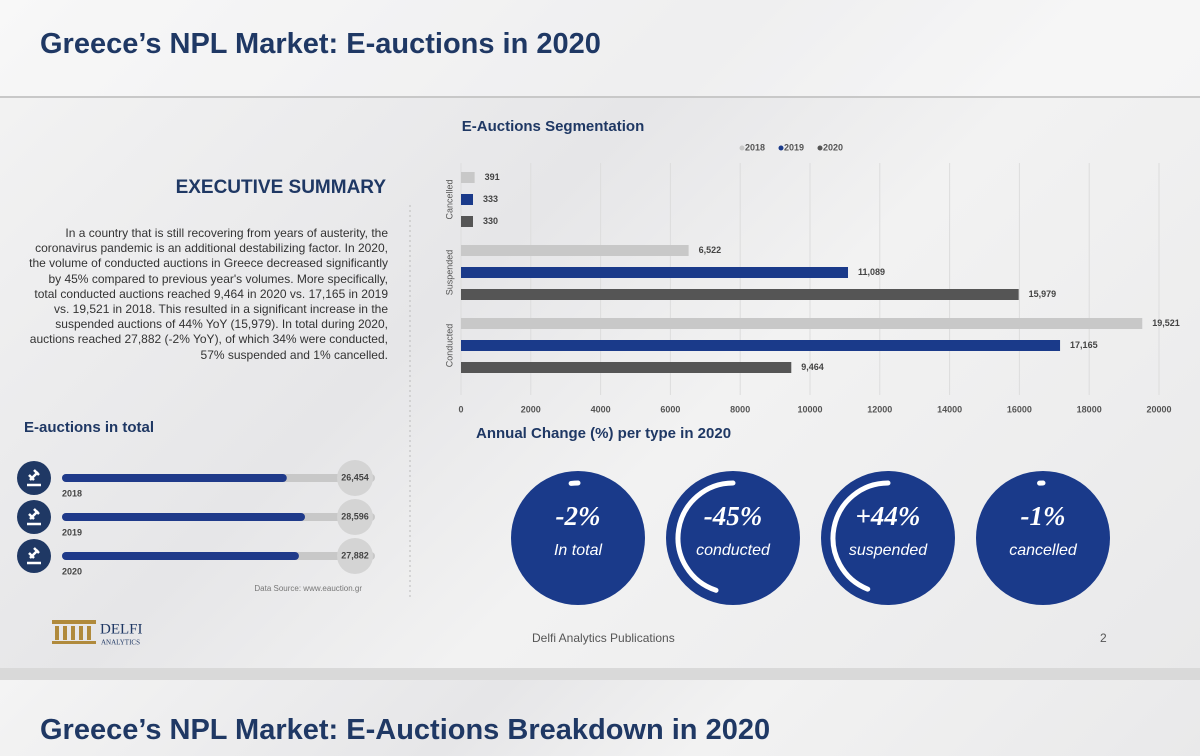 The height and width of the screenshot is (756, 1200). What do you see at coordinates (794, 147) in the screenshot?
I see `legend-label: 2019` at bounding box center [794, 147].